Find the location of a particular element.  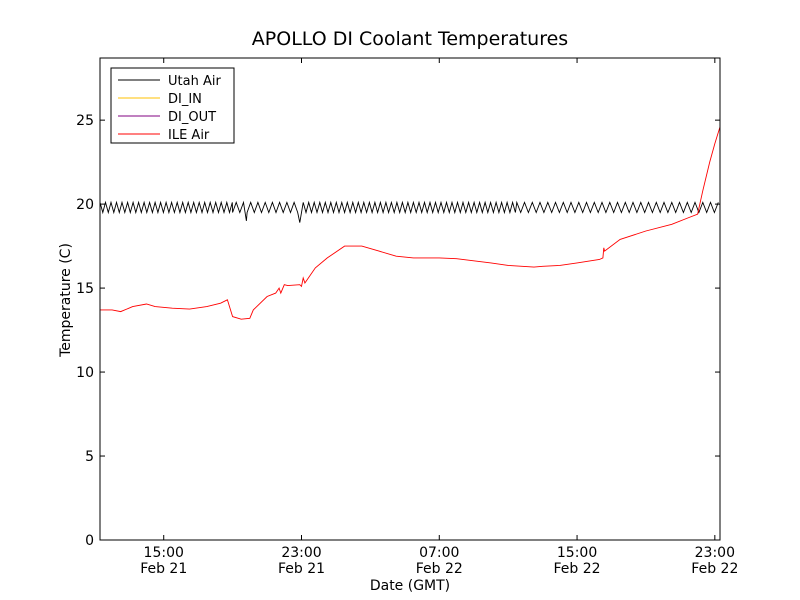

x-axis-label: Date (GMT) is located at coordinates (410, 586).